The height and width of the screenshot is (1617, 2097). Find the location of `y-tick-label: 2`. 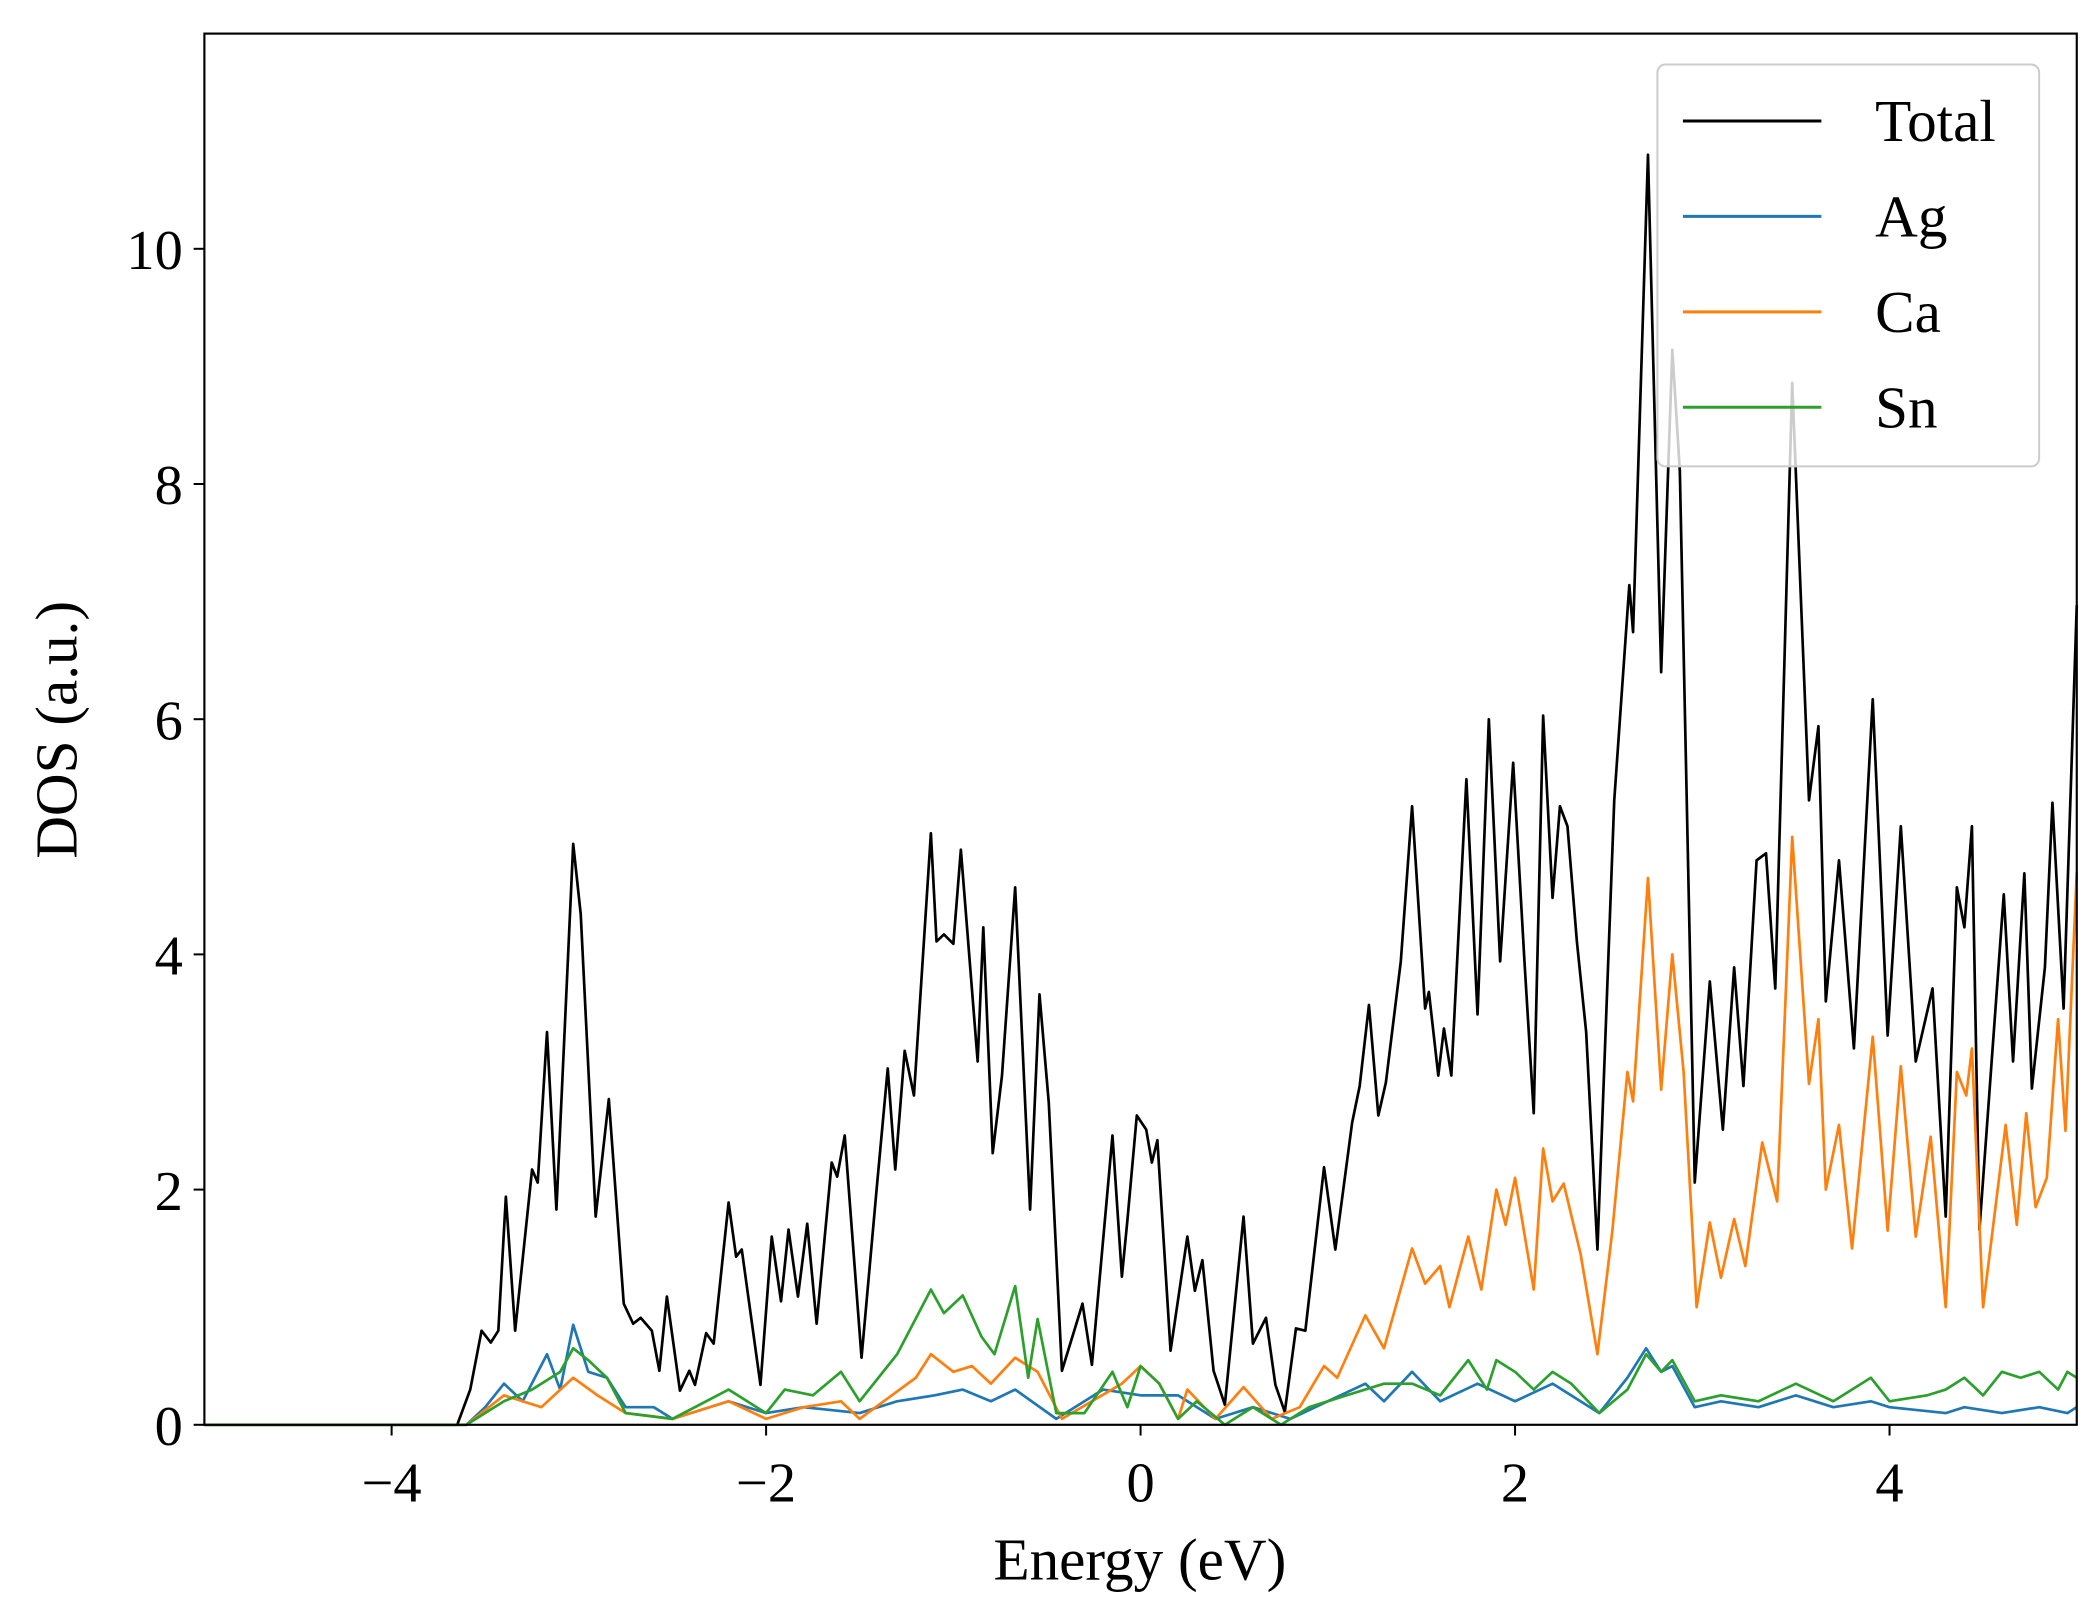

y-tick-label: 2 is located at coordinates (169, 1192).